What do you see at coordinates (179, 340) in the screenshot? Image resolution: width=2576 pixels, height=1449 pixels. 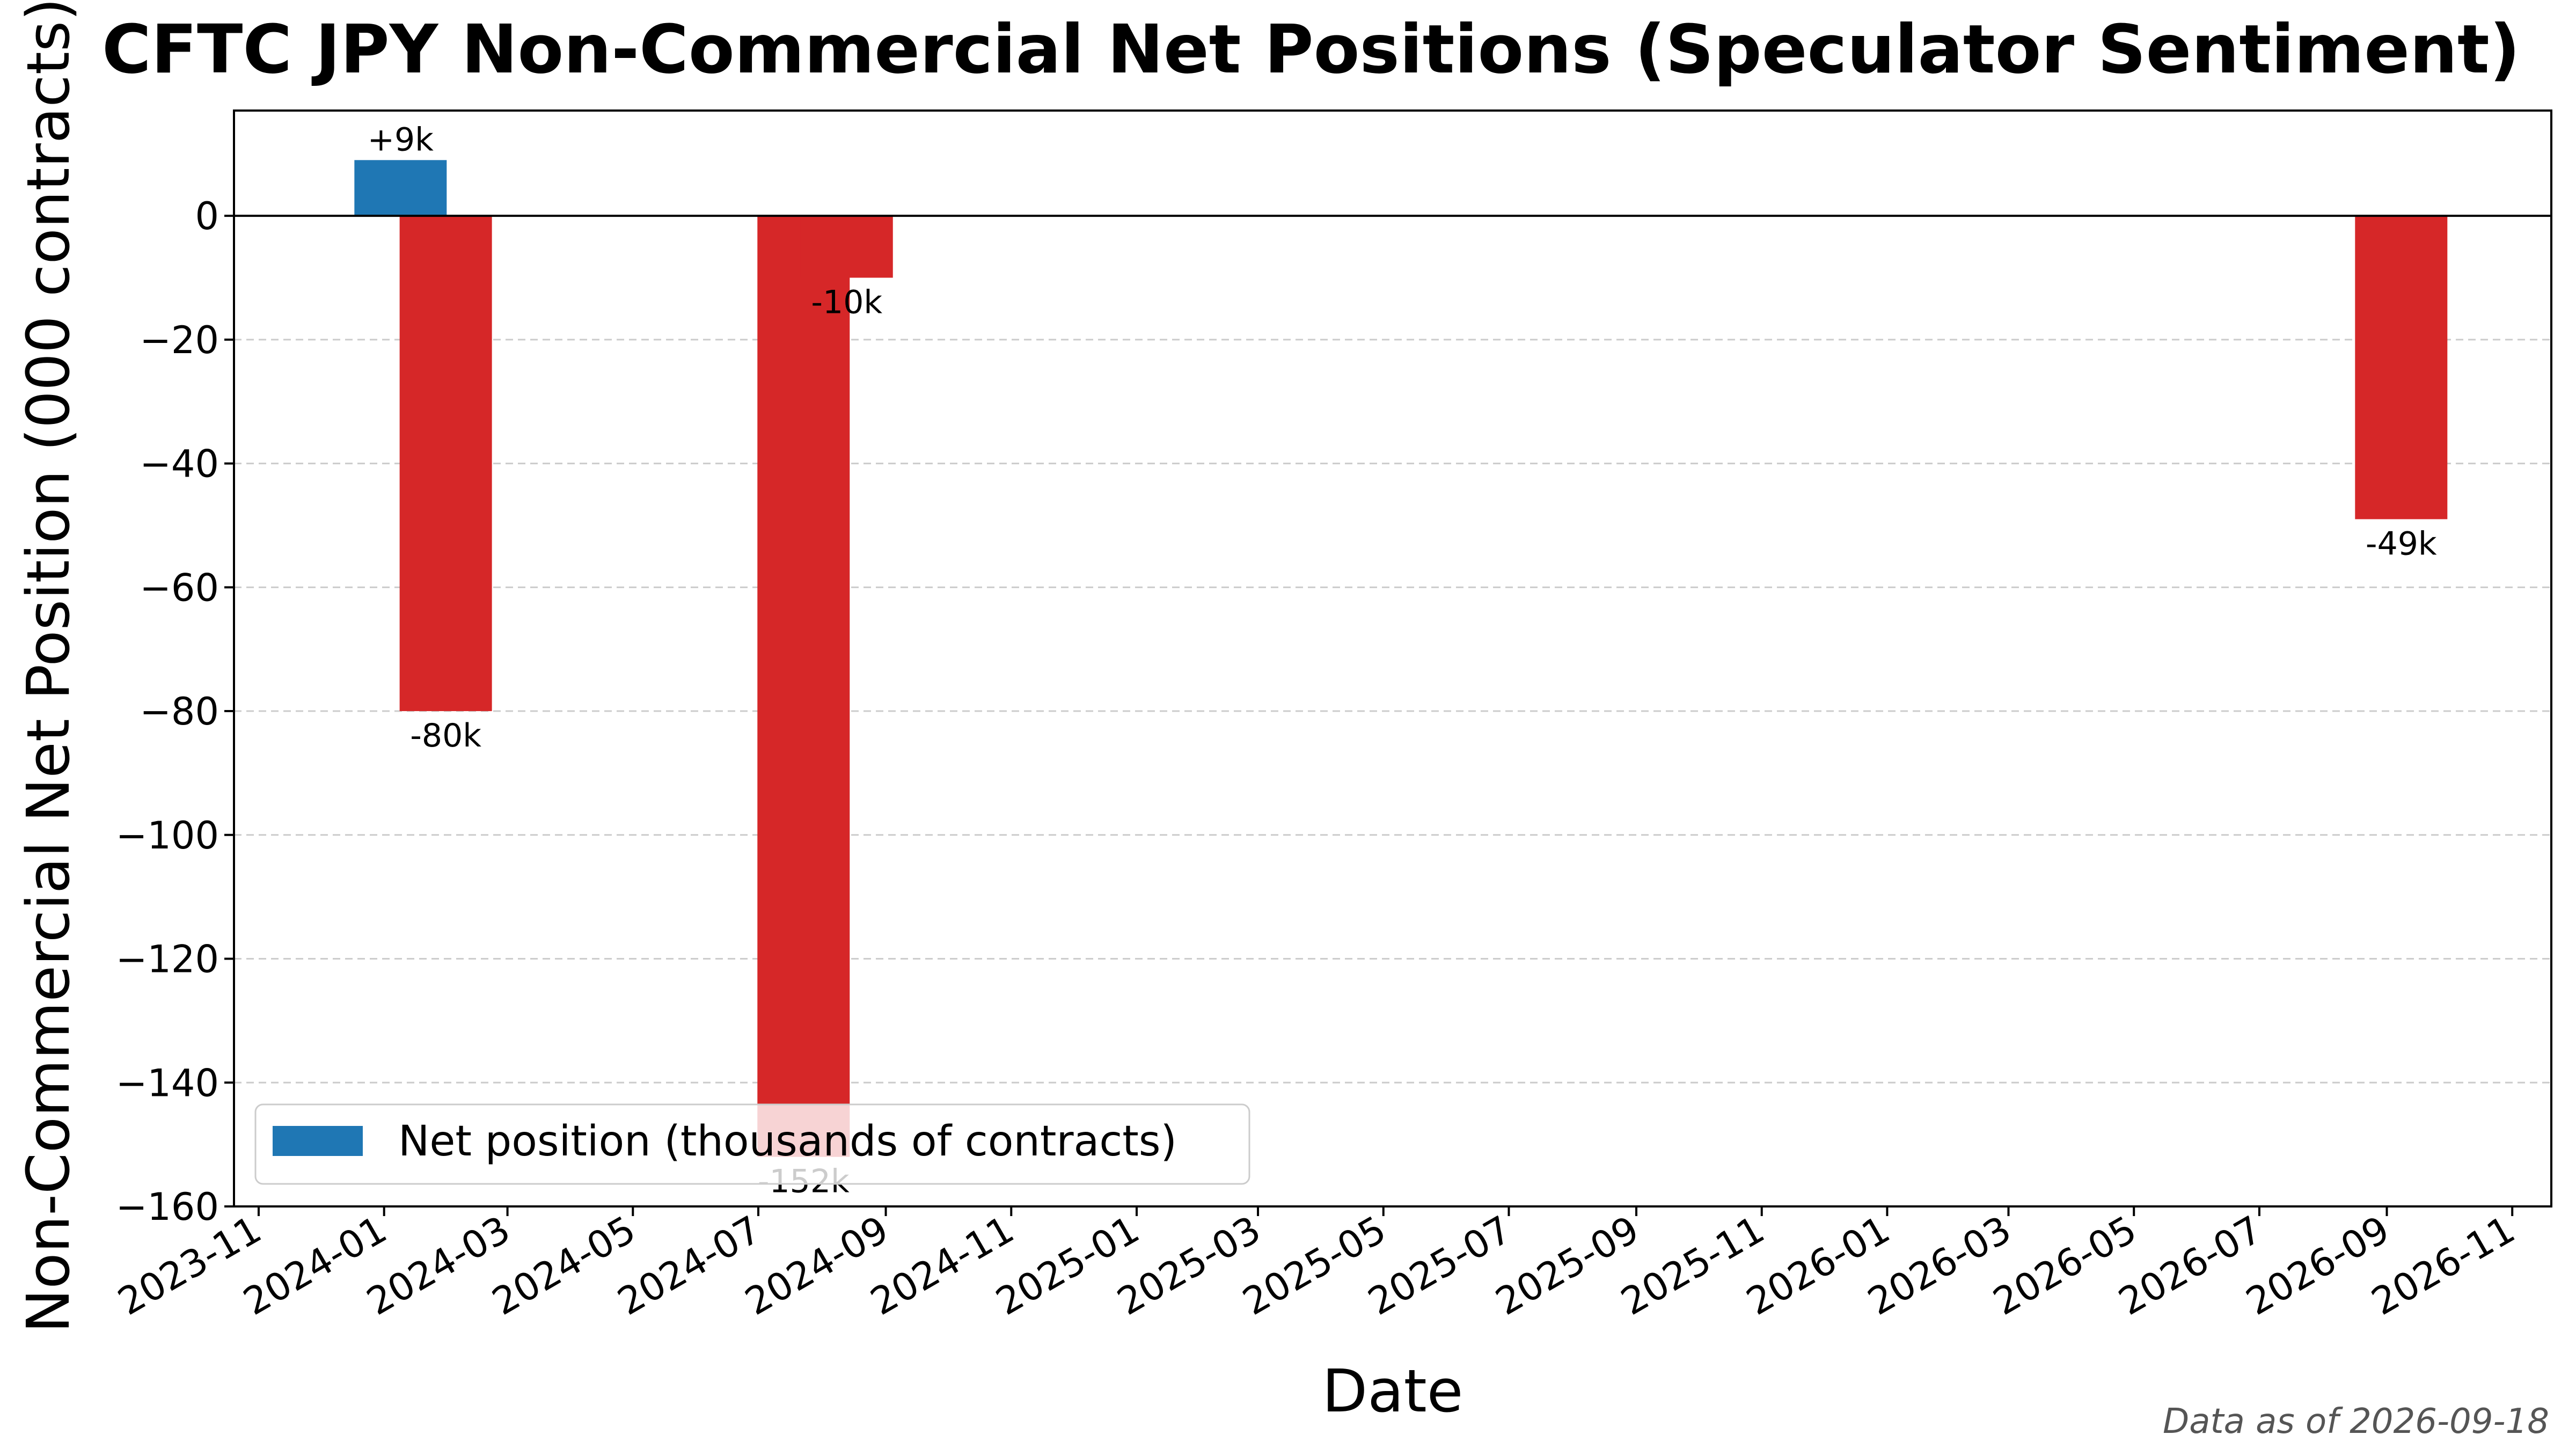 I see `y-tick-label: −20` at bounding box center [179, 340].